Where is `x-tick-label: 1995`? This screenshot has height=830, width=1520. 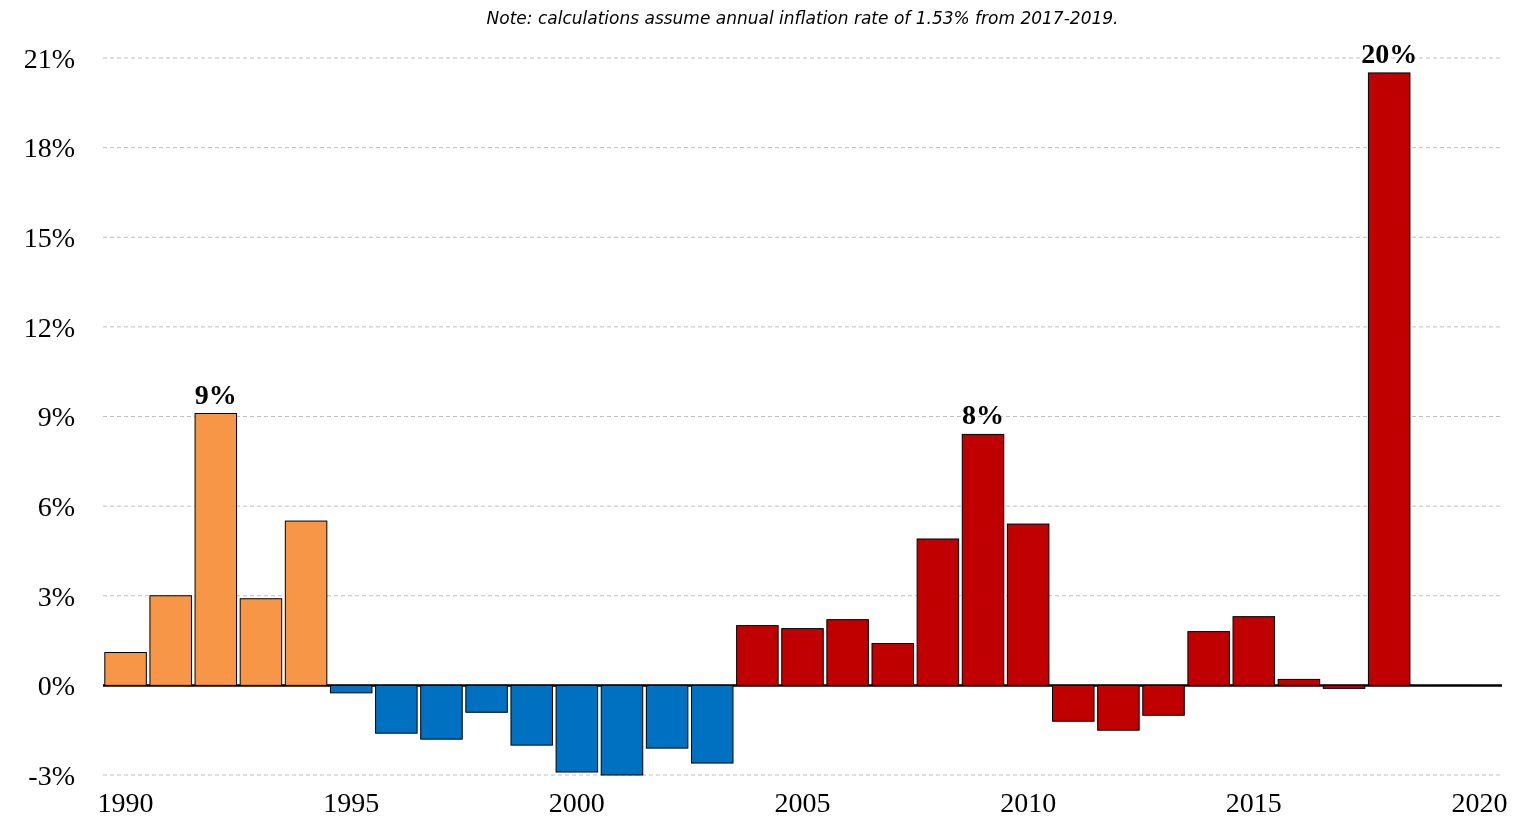 x-tick-label: 1995 is located at coordinates (351, 802).